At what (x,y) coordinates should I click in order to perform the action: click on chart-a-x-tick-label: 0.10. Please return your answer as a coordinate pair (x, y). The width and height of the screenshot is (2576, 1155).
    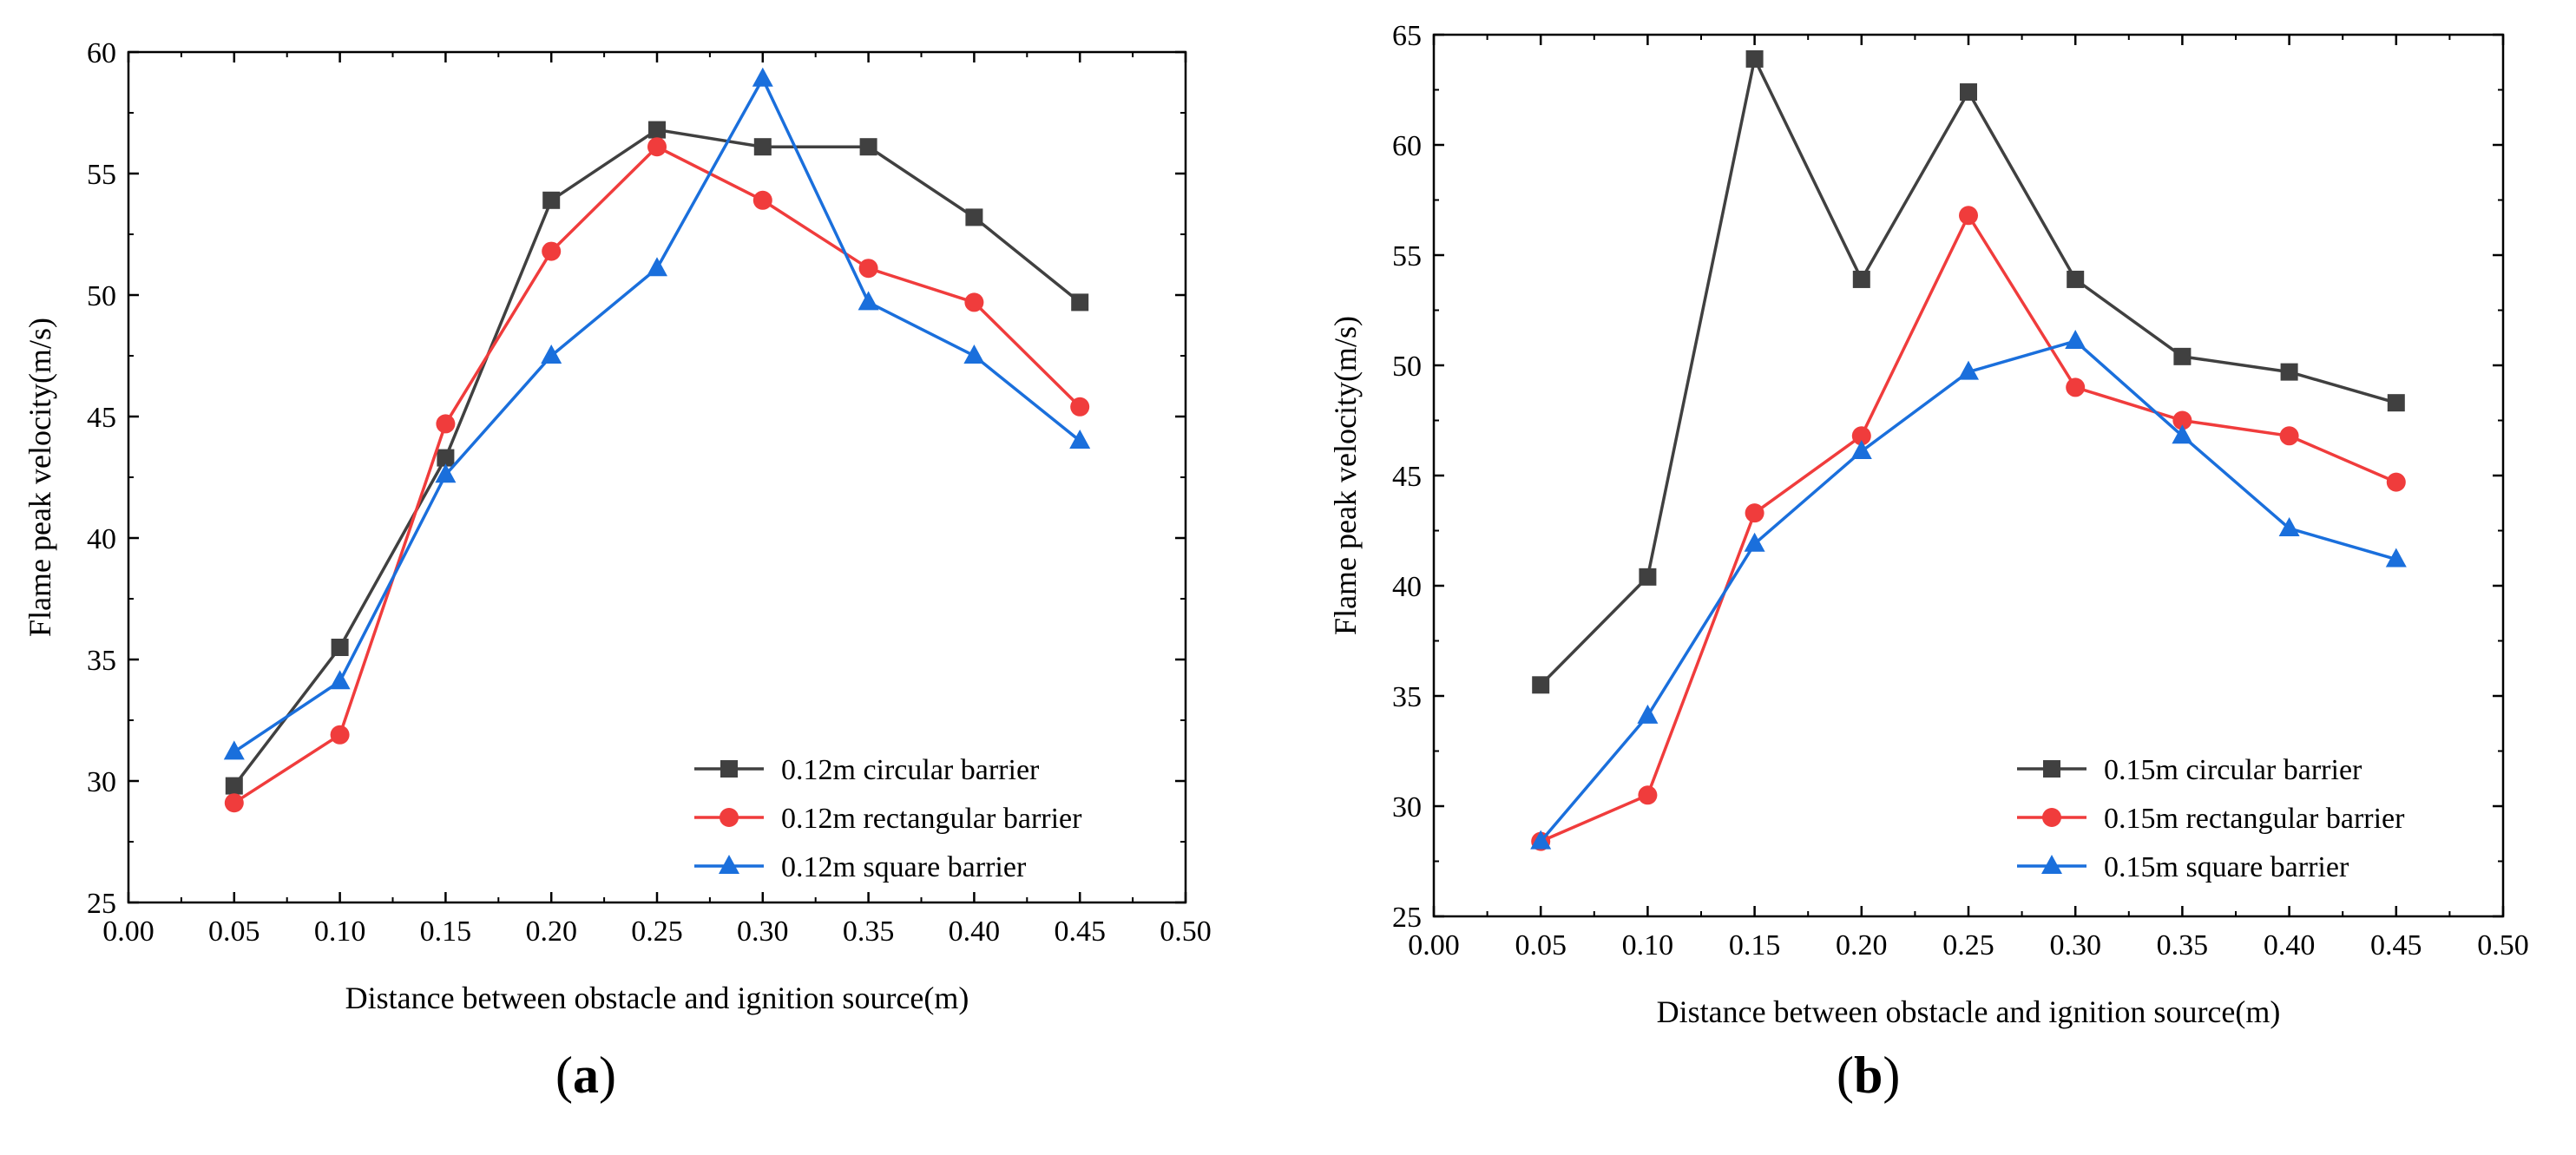
    Looking at the image, I should click on (340, 931).